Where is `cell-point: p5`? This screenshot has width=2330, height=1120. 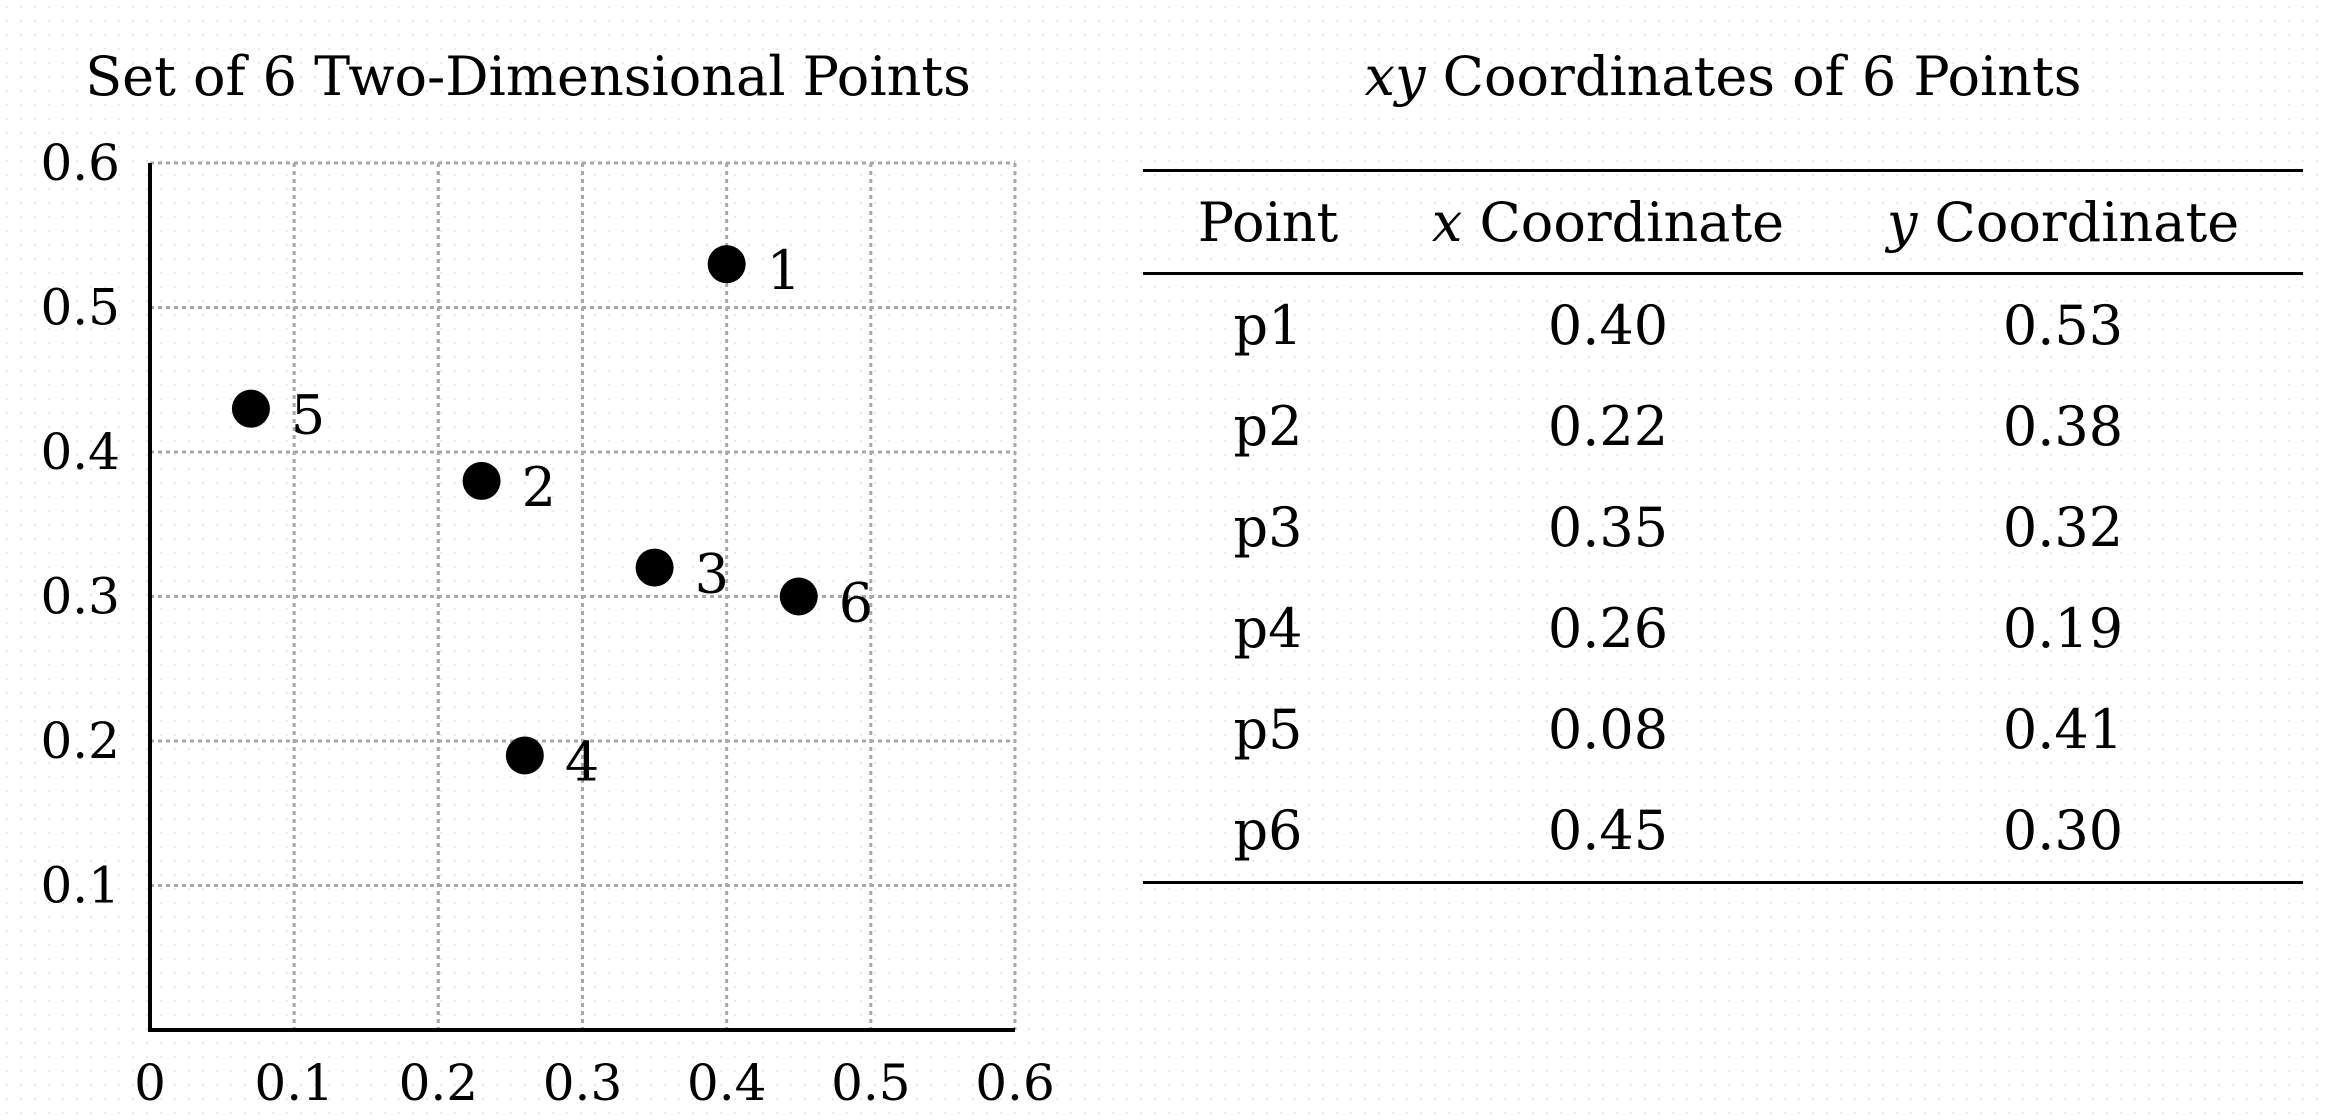
cell-point: p5 is located at coordinates (1268, 729).